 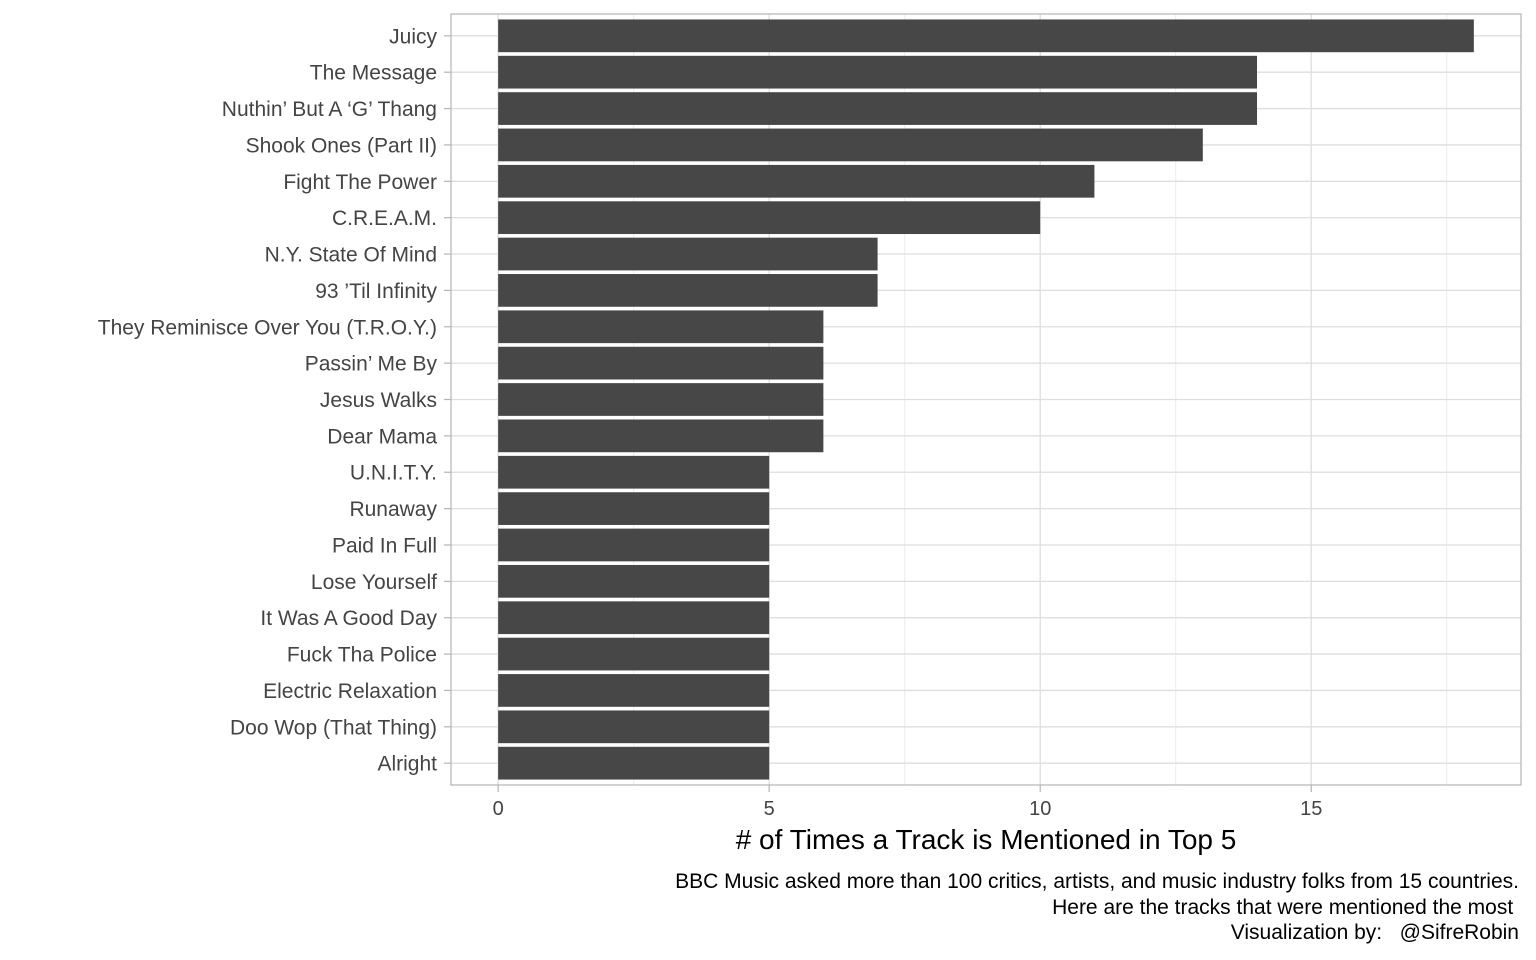 I want to click on y-tick-label: U.N.I.T.Y., so click(x=393, y=473).